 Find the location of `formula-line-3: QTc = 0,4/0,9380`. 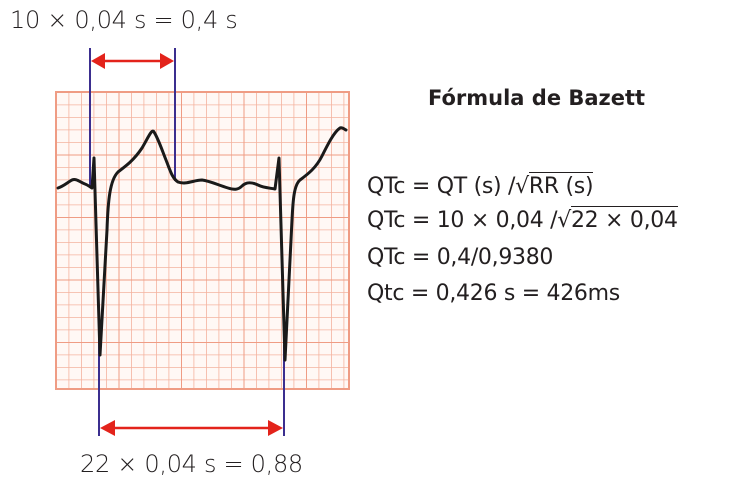

formula-line-3: QTc = 0,4/0,9380 is located at coordinates (460, 257).